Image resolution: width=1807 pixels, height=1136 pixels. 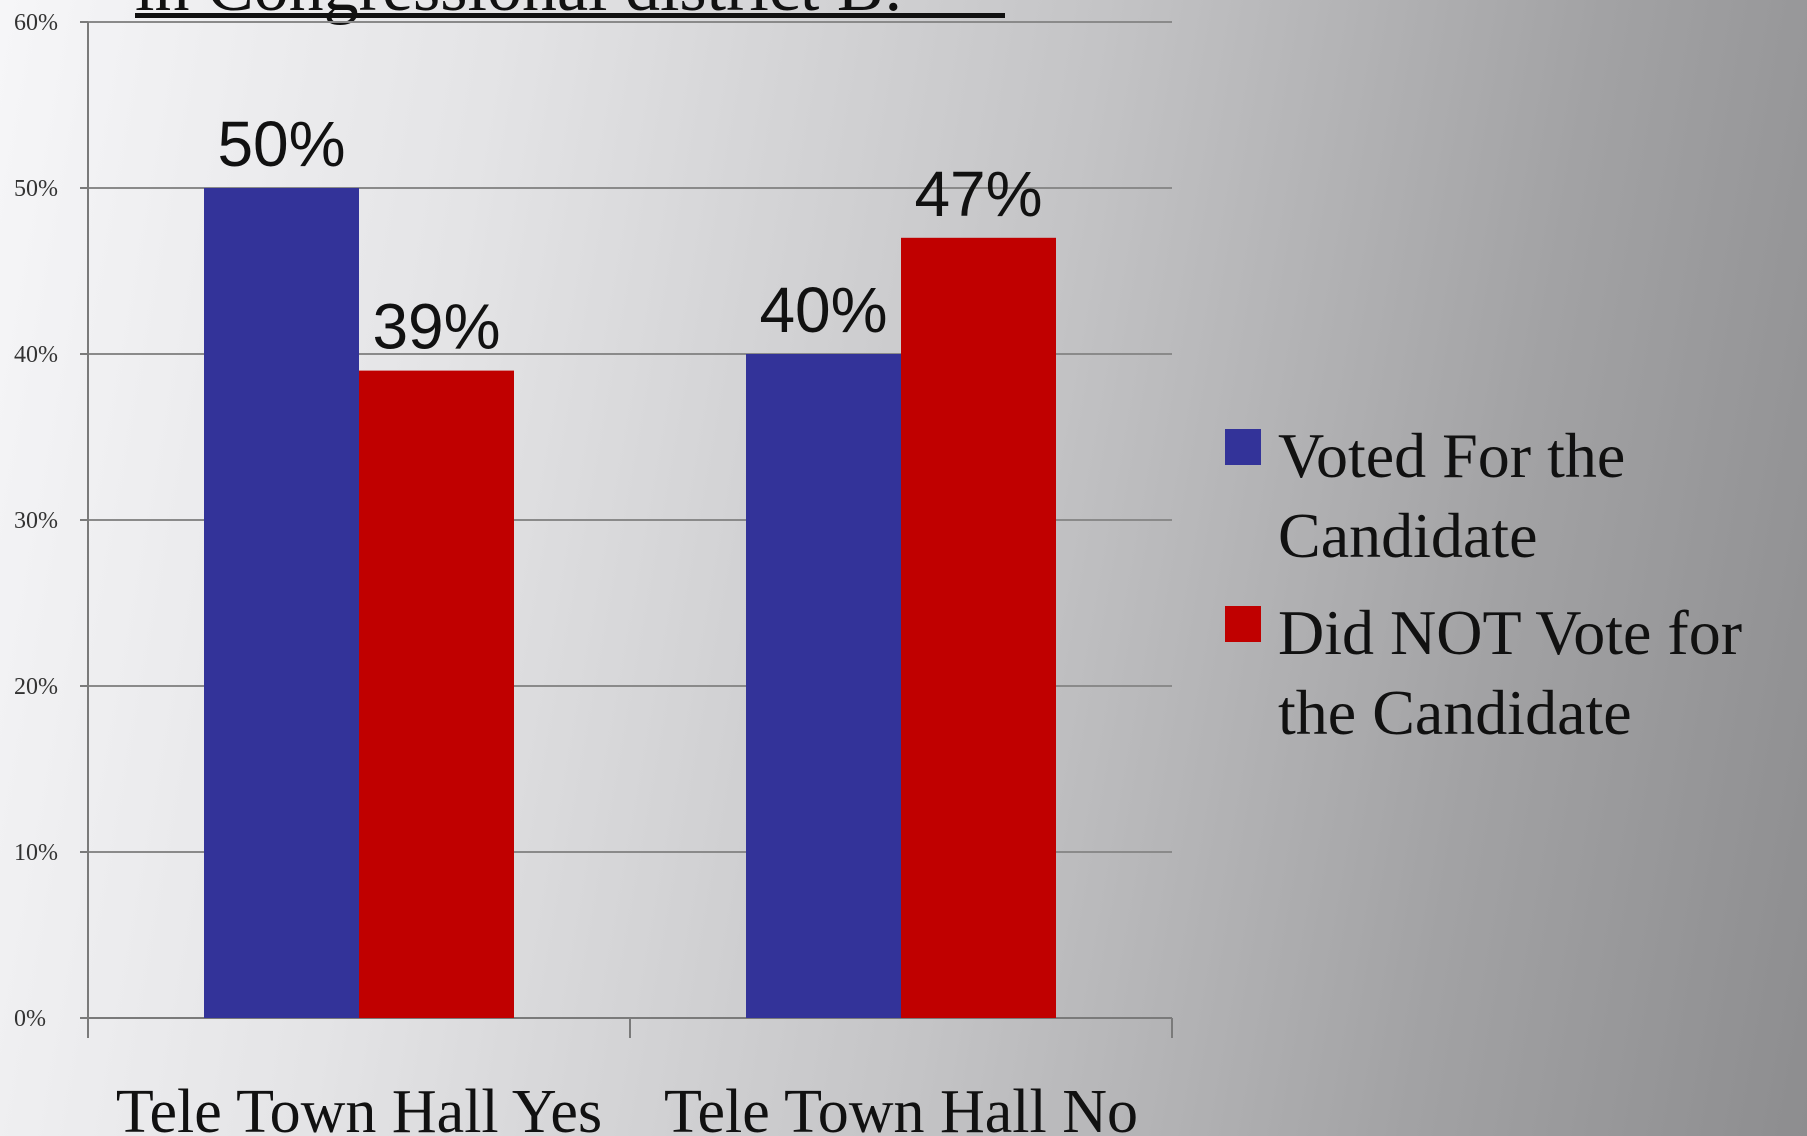 I want to click on legend-label: Candidate, so click(x=1407, y=535).